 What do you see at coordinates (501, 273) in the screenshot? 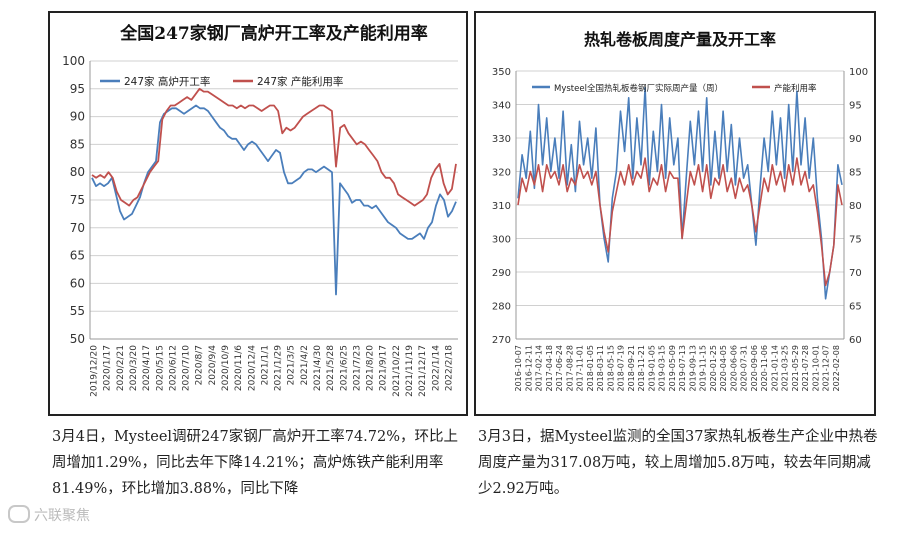
I see `right-y-tick-label: 290` at bounding box center [501, 273].